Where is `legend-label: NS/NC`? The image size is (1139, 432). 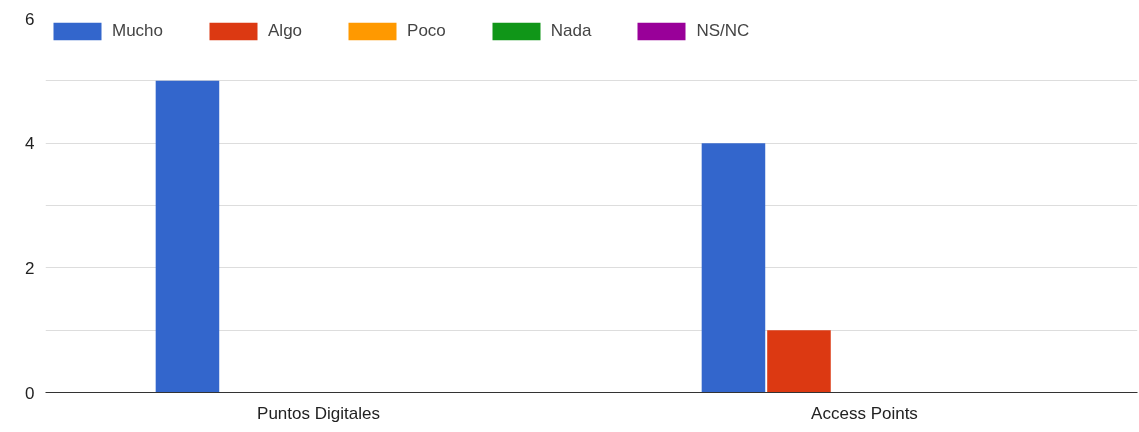
legend-label: NS/NC is located at coordinates (723, 31).